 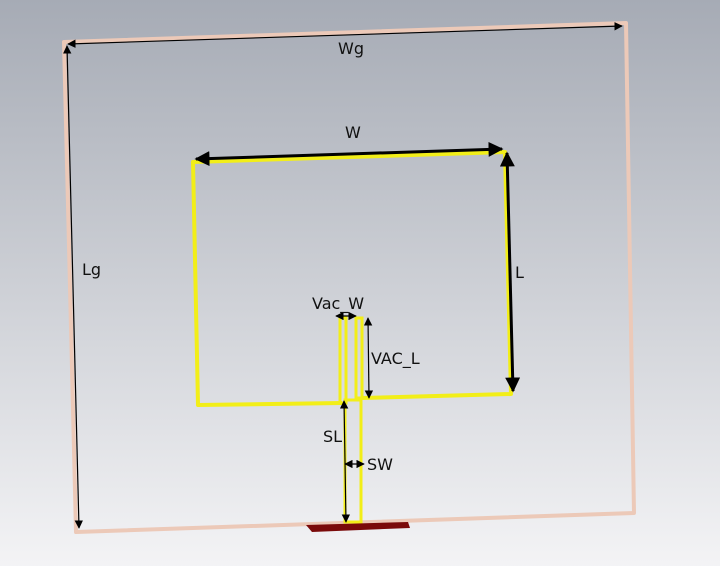 What do you see at coordinates (349, 154) in the screenshot?
I see `w-dimension-arrow` at bounding box center [349, 154].